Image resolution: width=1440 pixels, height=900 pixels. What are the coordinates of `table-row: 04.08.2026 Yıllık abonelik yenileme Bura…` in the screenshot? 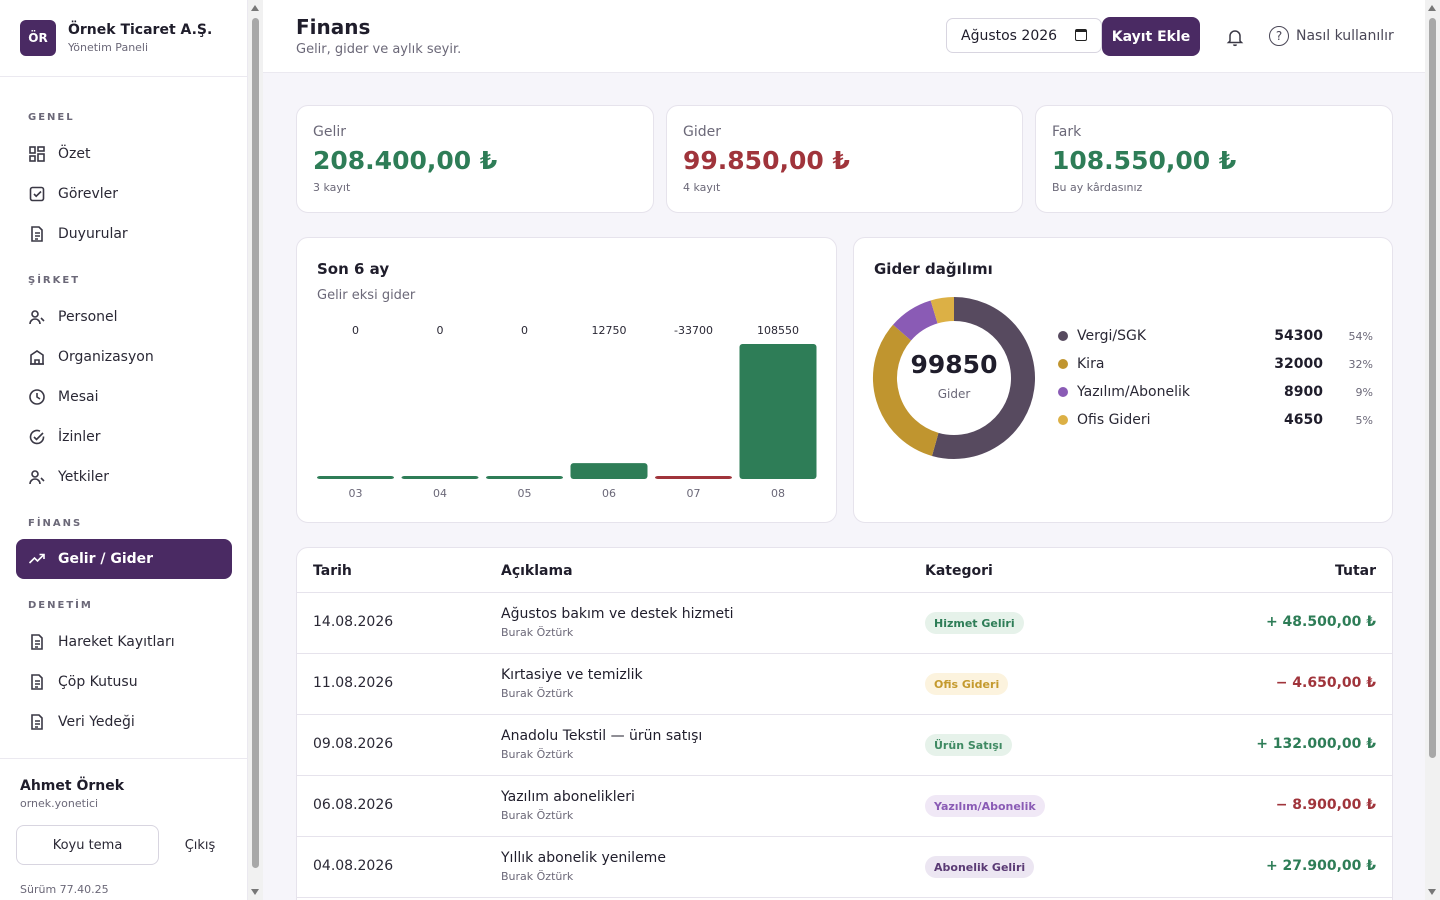 It's located at (844, 867).